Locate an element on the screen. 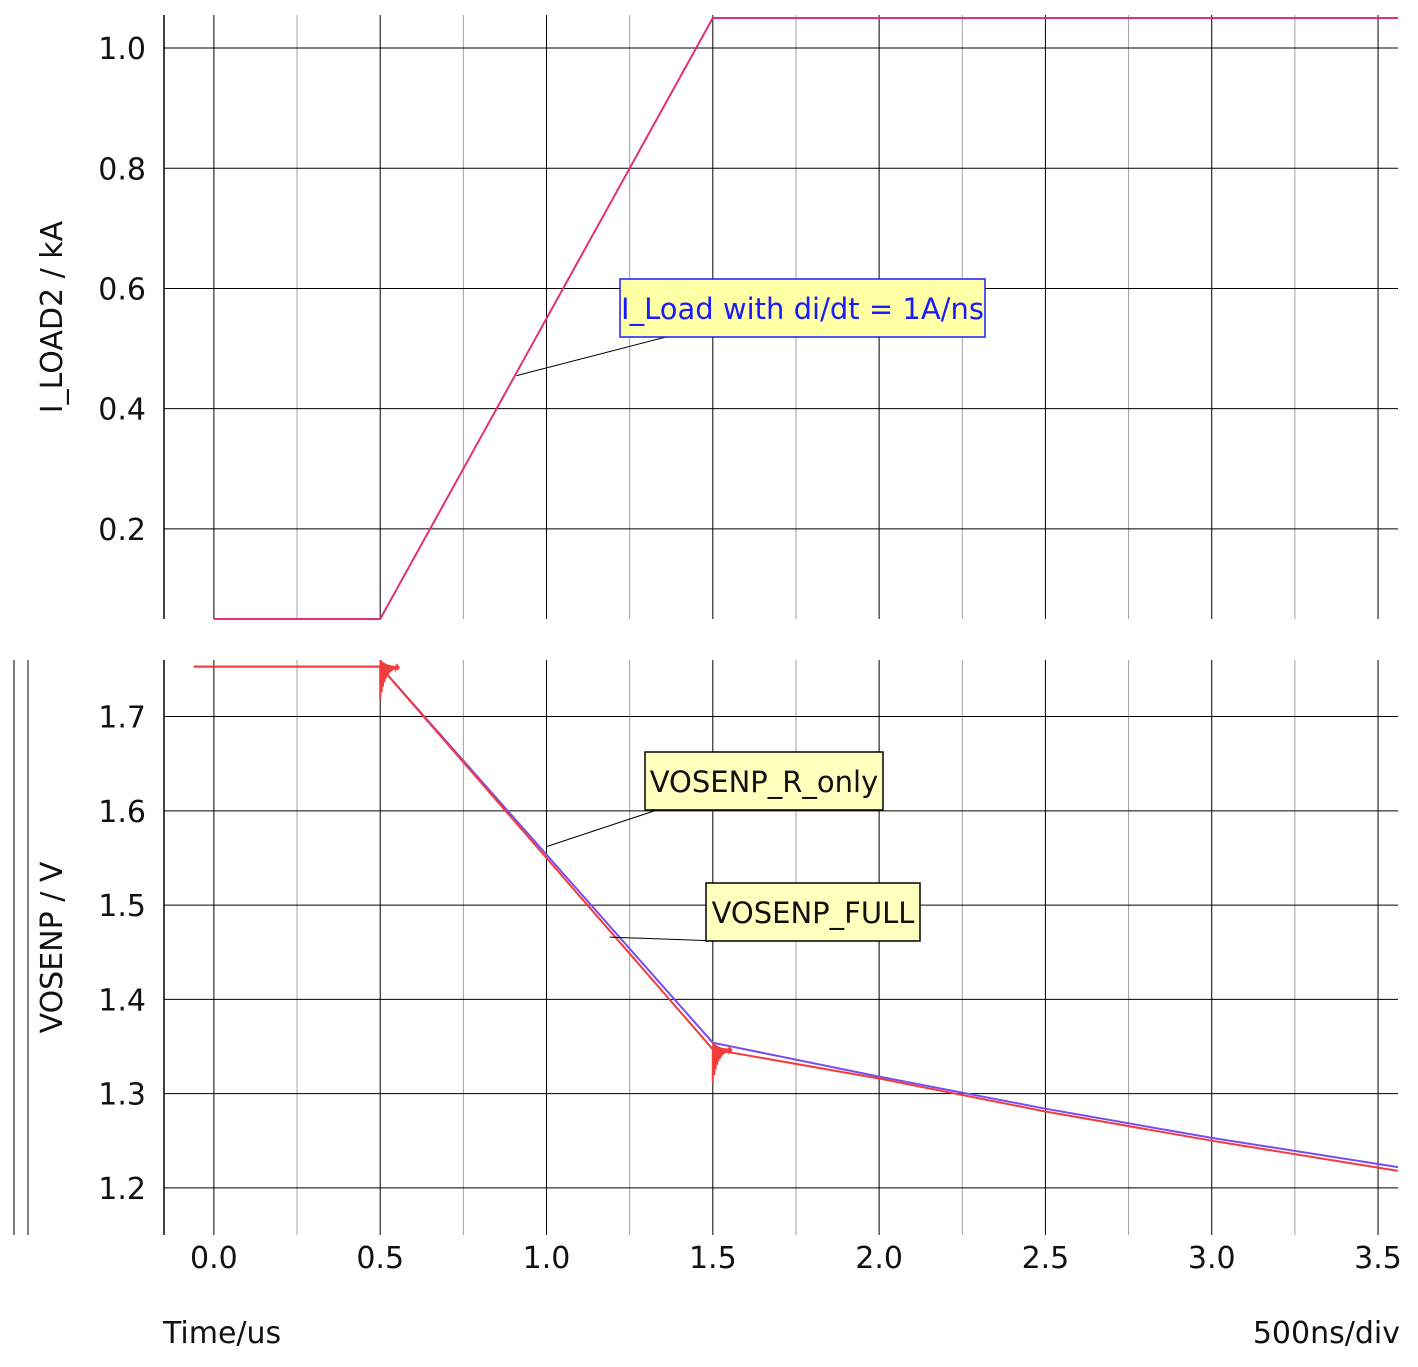 The height and width of the screenshot is (1367, 1418). y-tick-label: 0.6 is located at coordinates (122, 289).